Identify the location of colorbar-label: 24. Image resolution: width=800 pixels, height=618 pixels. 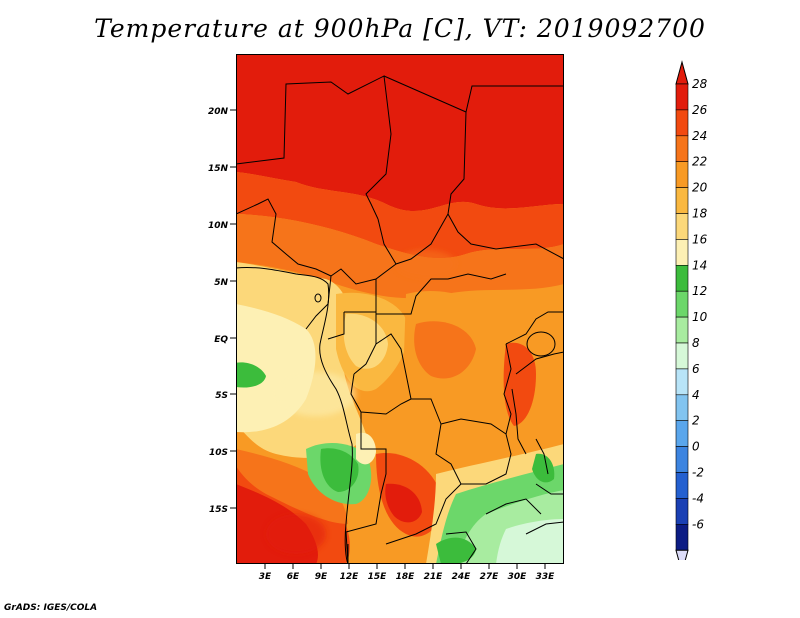
(699, 136).